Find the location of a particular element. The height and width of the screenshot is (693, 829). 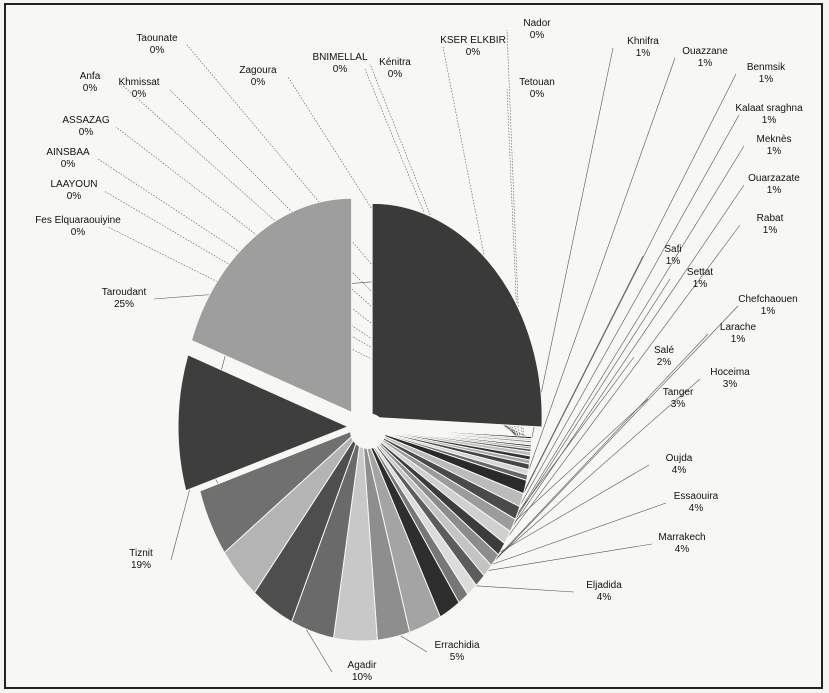

data-label-name: Essaouira is located at coordinates (696, 496).